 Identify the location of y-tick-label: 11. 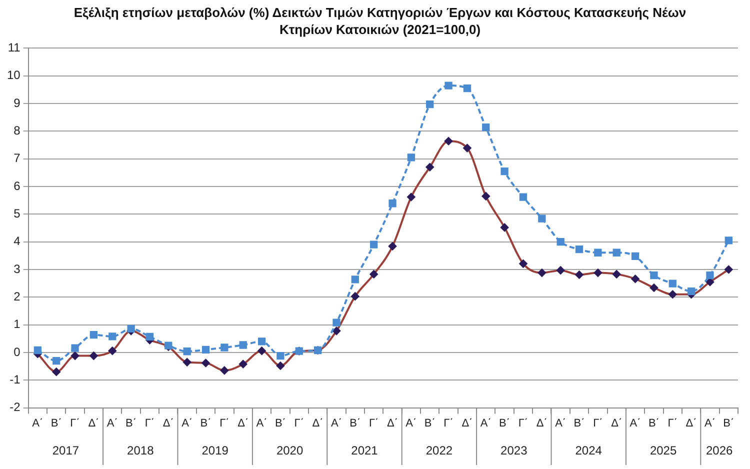
(14, 47).